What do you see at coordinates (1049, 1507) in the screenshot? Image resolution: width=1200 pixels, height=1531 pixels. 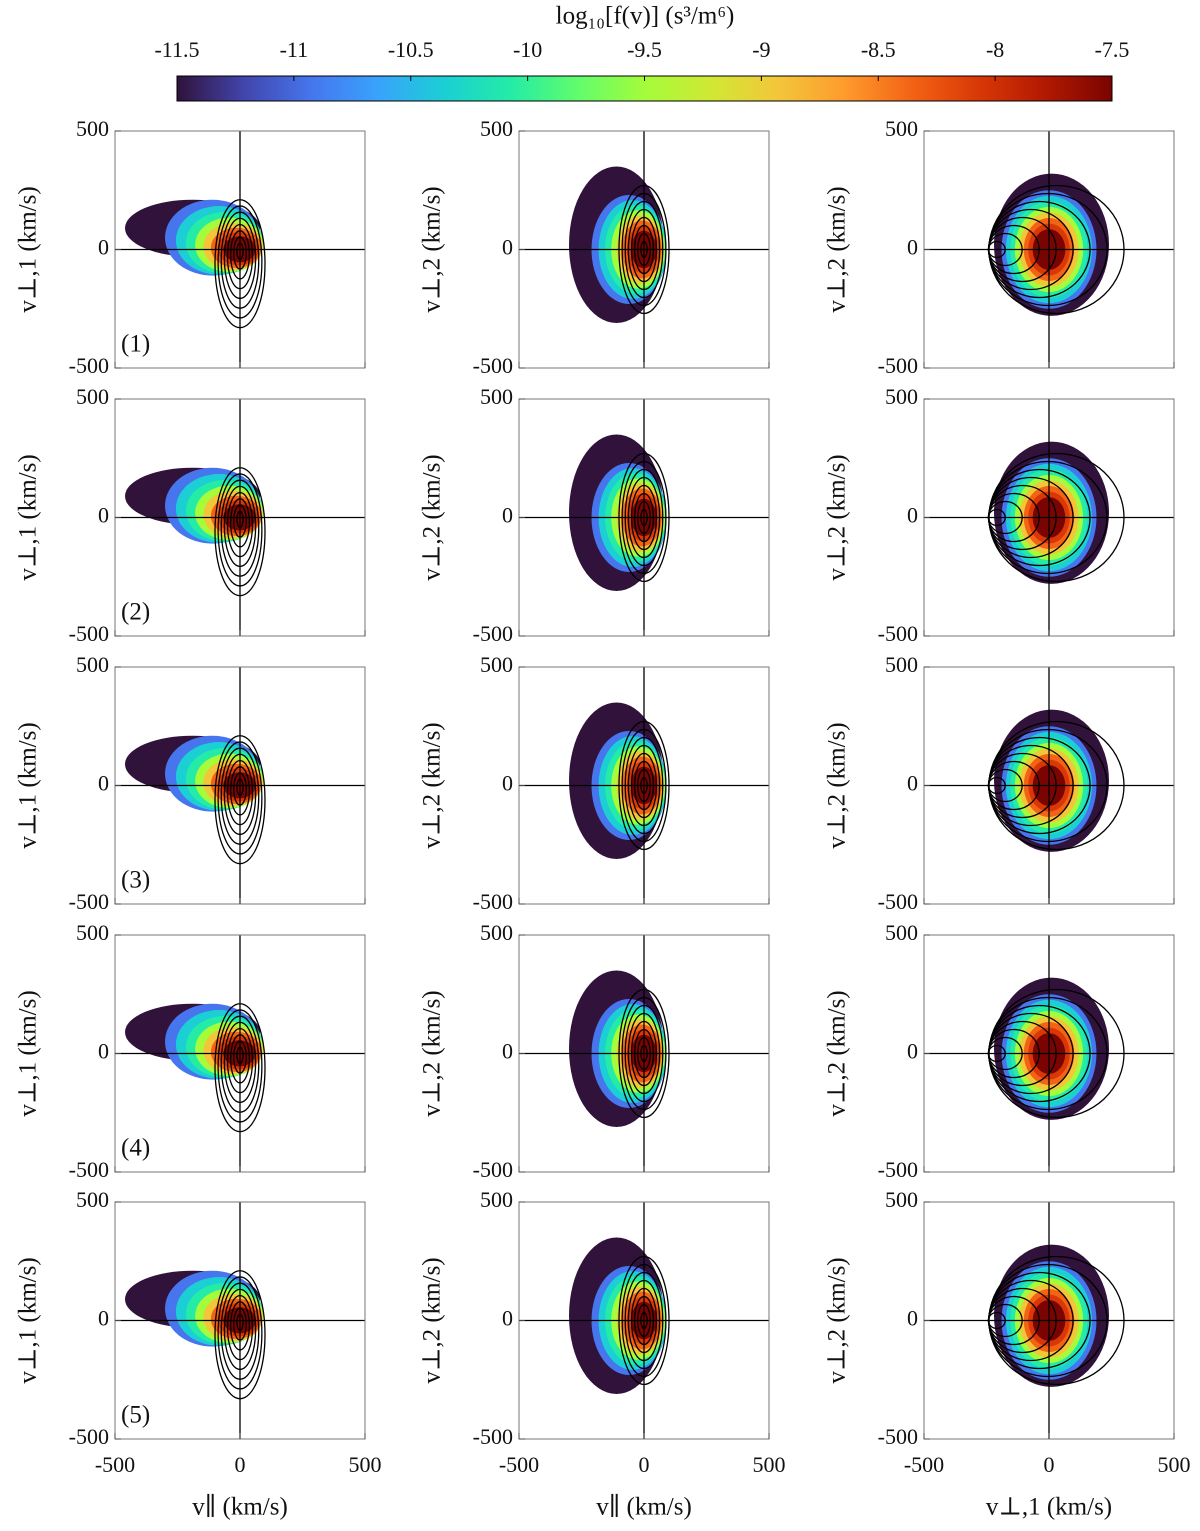 I see `x-axis-label: v⊥,1 (km/s)` at bounding box center [1049, 1507].